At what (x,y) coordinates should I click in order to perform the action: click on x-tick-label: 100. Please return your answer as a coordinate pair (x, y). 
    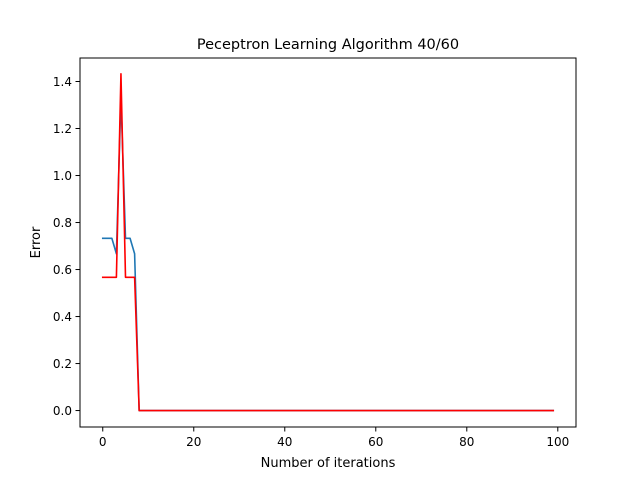
    Looking at the image, I should click on (557, 442).